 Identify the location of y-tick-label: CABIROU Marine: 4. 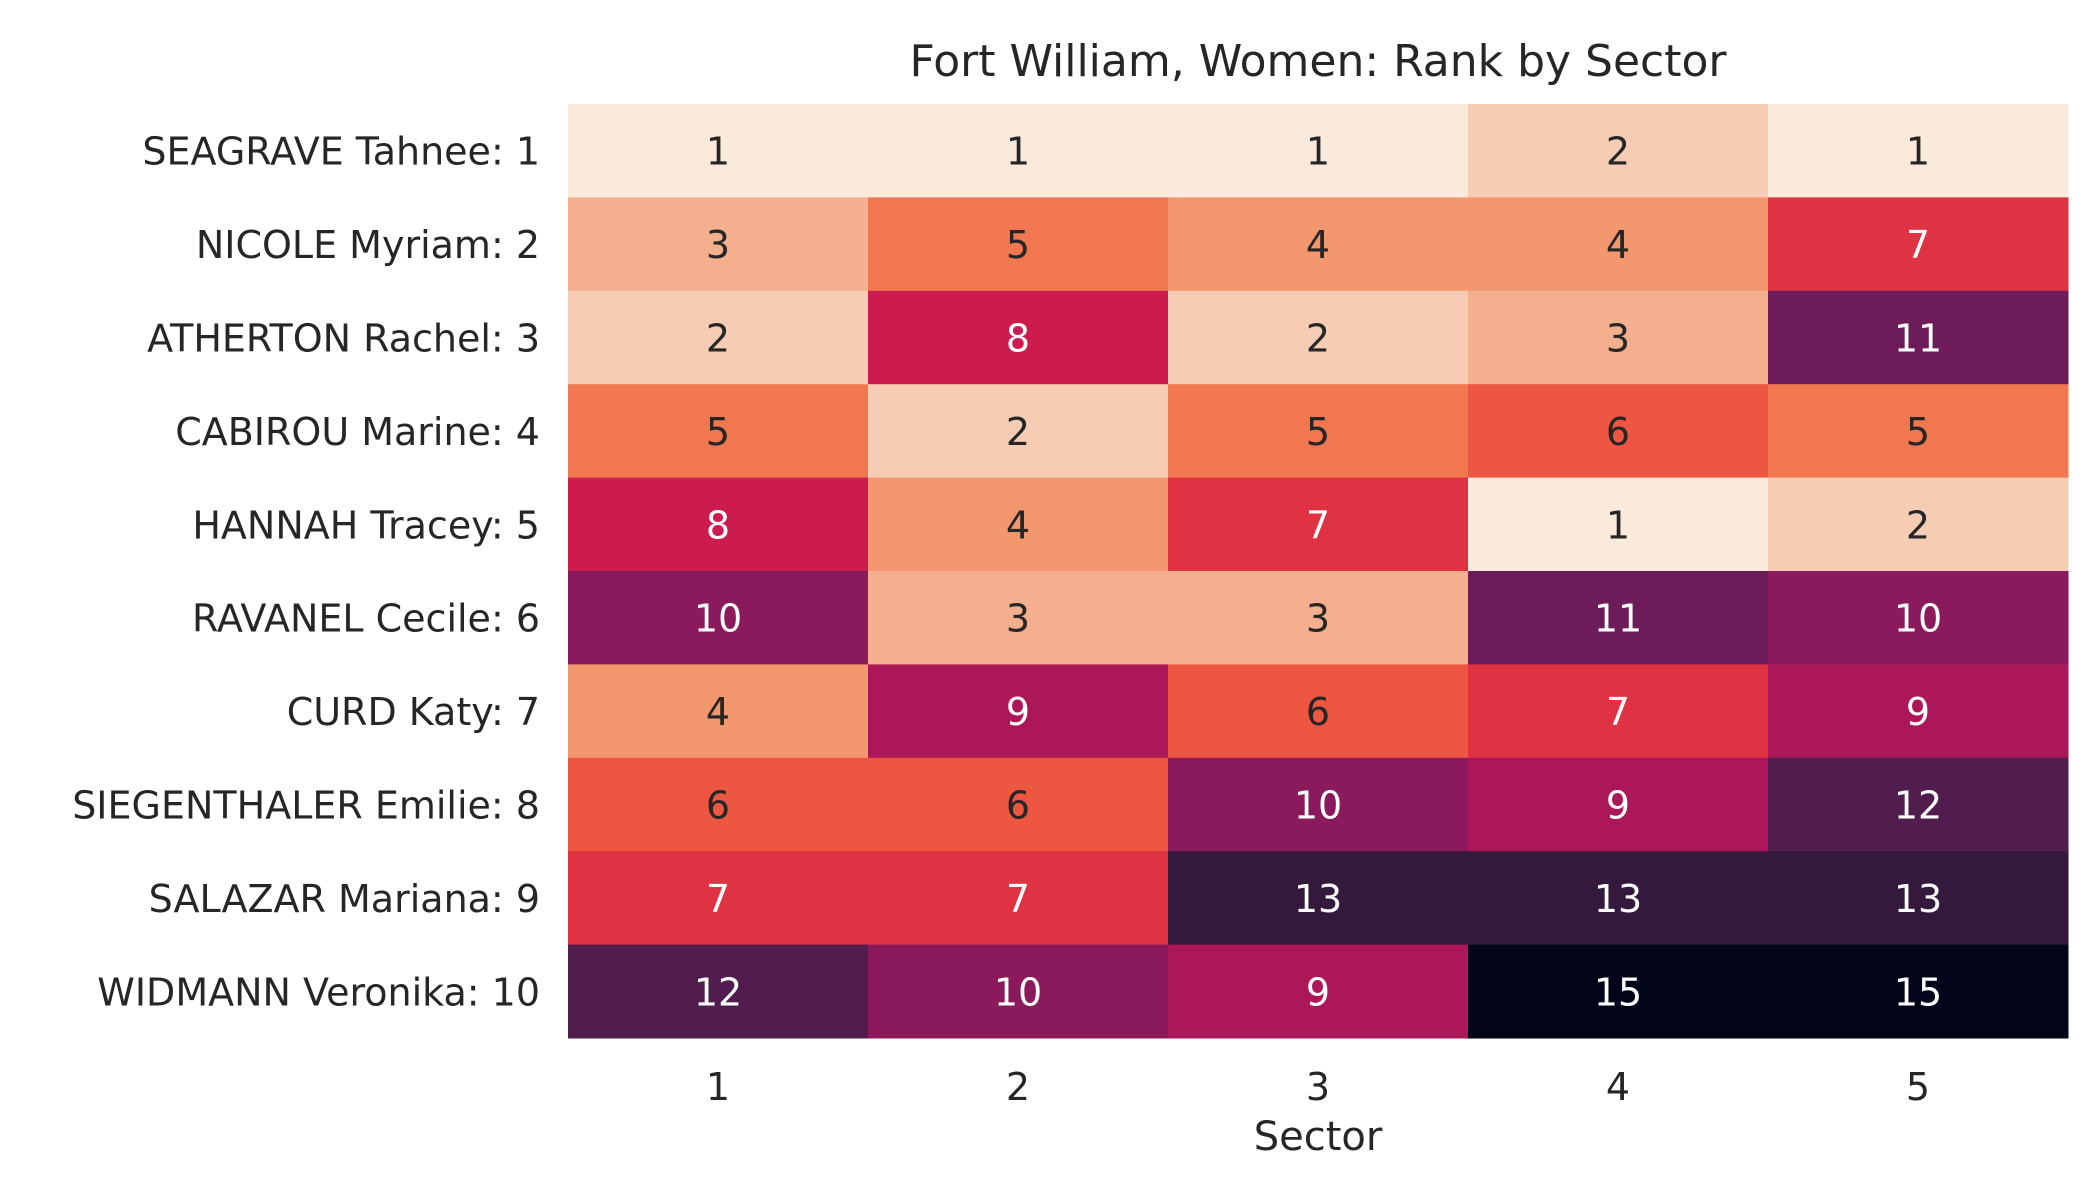
(357, 432).